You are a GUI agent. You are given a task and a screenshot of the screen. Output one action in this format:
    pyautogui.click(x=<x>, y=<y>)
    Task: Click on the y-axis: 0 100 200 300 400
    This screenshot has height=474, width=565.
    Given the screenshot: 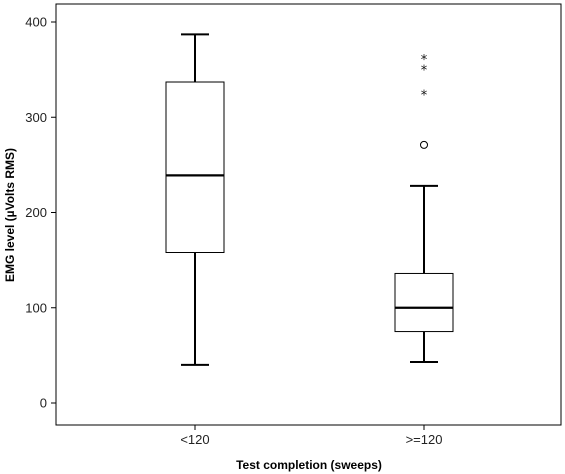 What is the action you would take?
    pyautogui.click(x=40, y=213)
    